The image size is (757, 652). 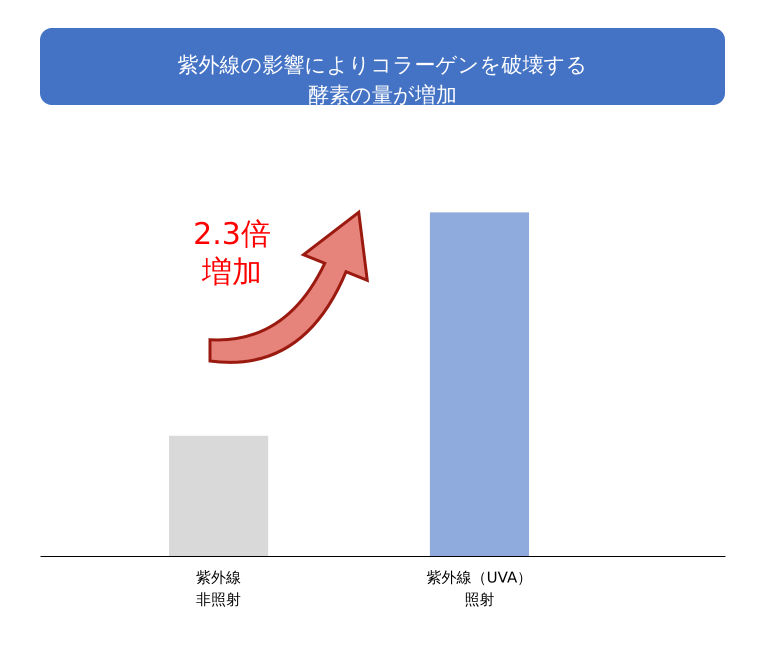 What do you see at coordinates (219, 588) in the screenshot?
I see `x-tick-label: 紫外線非照射` at bounding box center [219, 588].